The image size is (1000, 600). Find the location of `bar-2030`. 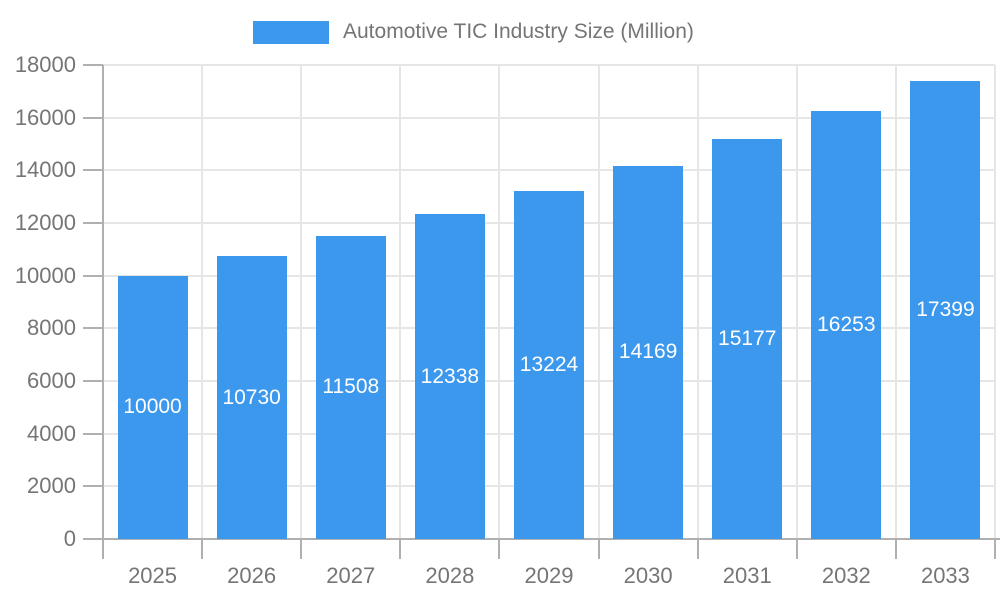

bar-2030 is located at coordinates (648, 352).